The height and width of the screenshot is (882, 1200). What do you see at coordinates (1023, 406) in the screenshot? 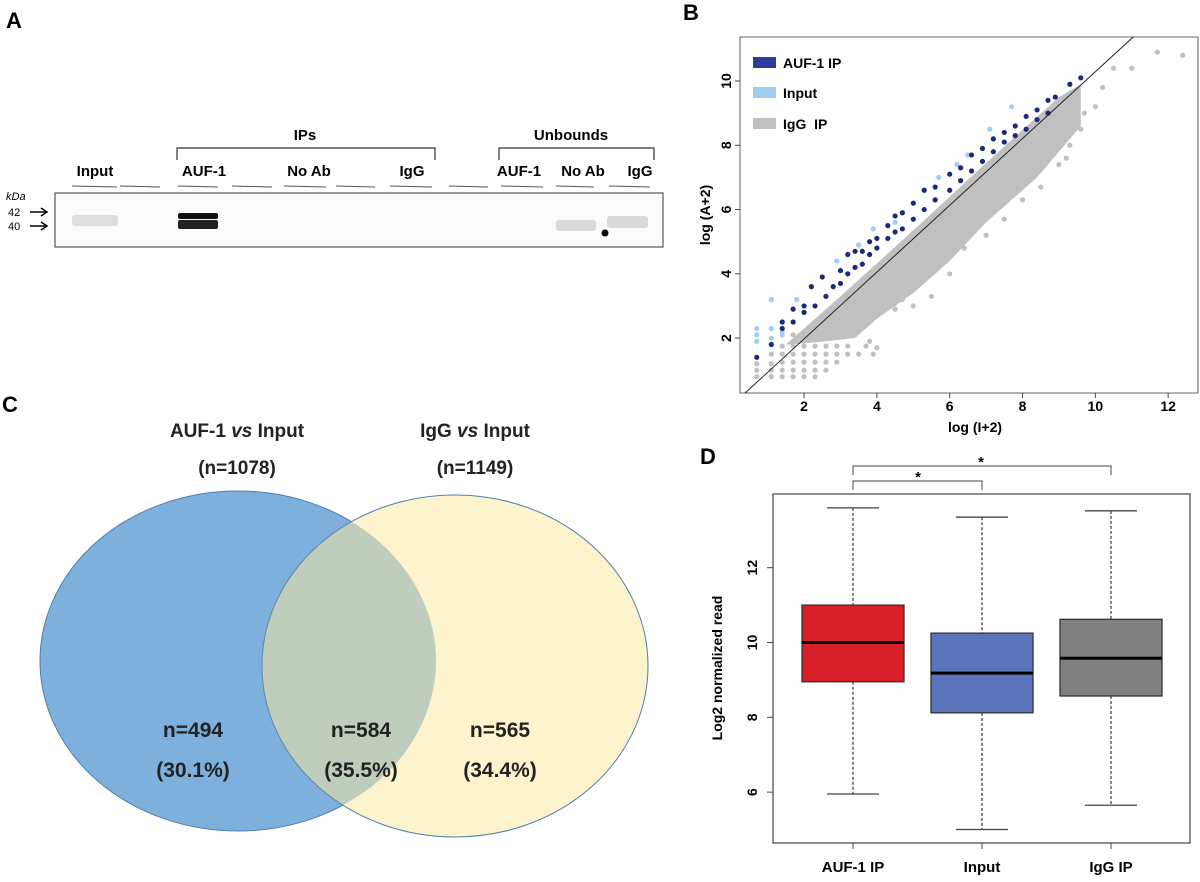
I see `x-tick-label: 8` at bounding box center [1023, 406].